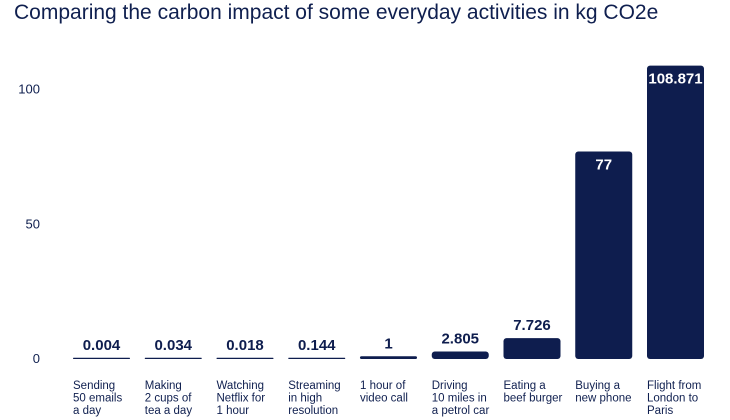  Describe the element at coordinates (460, 338) in the screenshot. I see `data-label: 2.805` at that location.